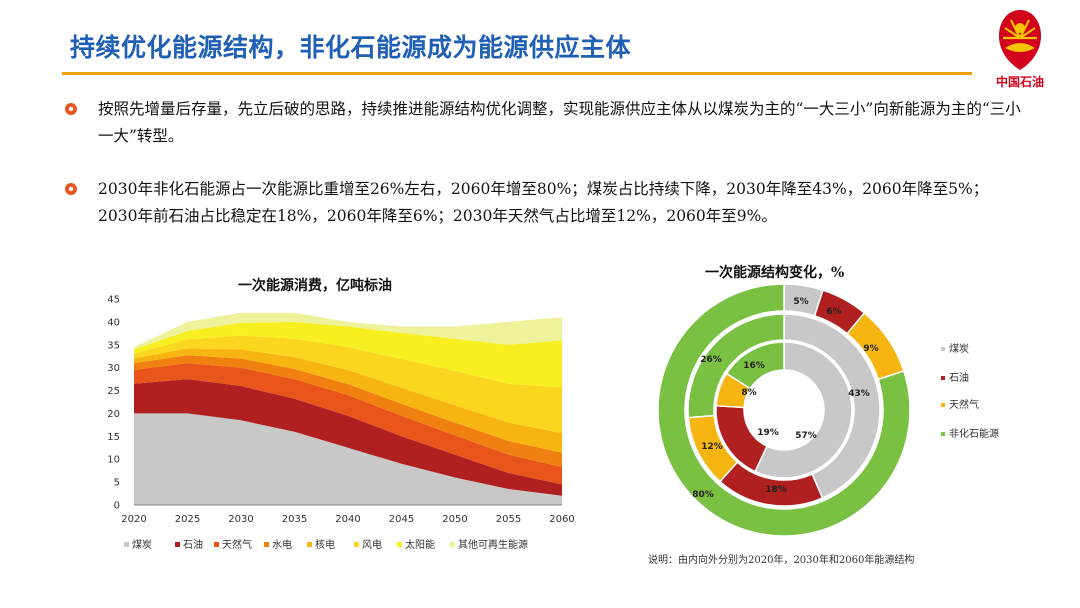 This screenshot has width=1080, height=608. I want to click on slice-label: 9%, so click(870, 349).